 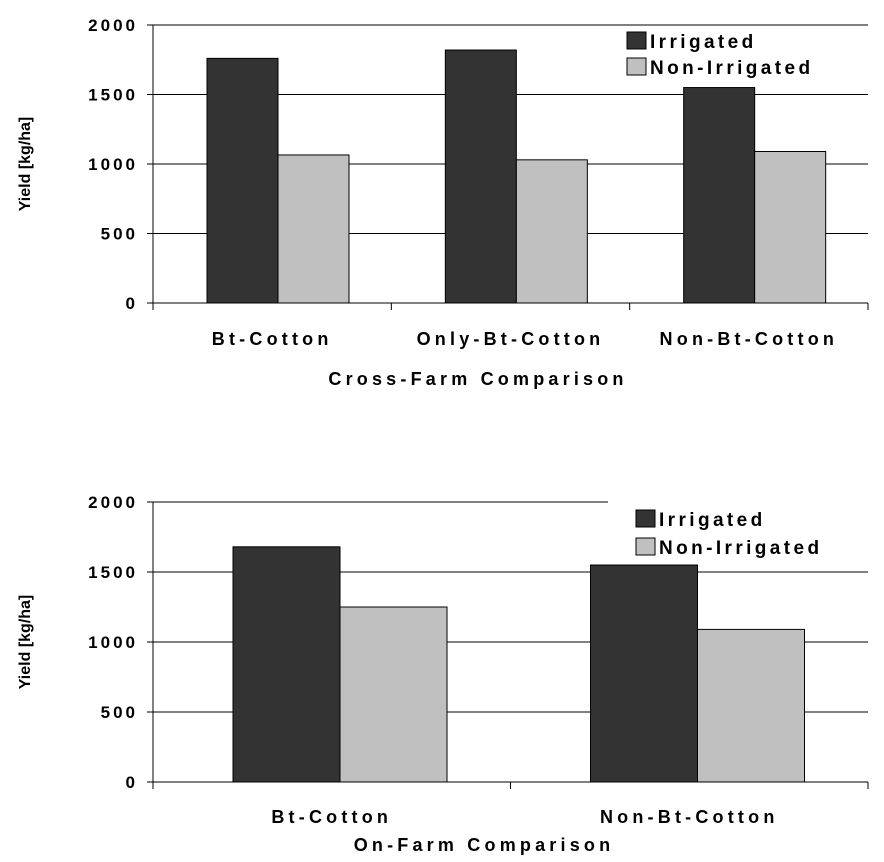 I want to click on category-labels: Bt-Cotton Only-Bt-Cotton Non-Bt-Cotton, so click(x=525, y=339).